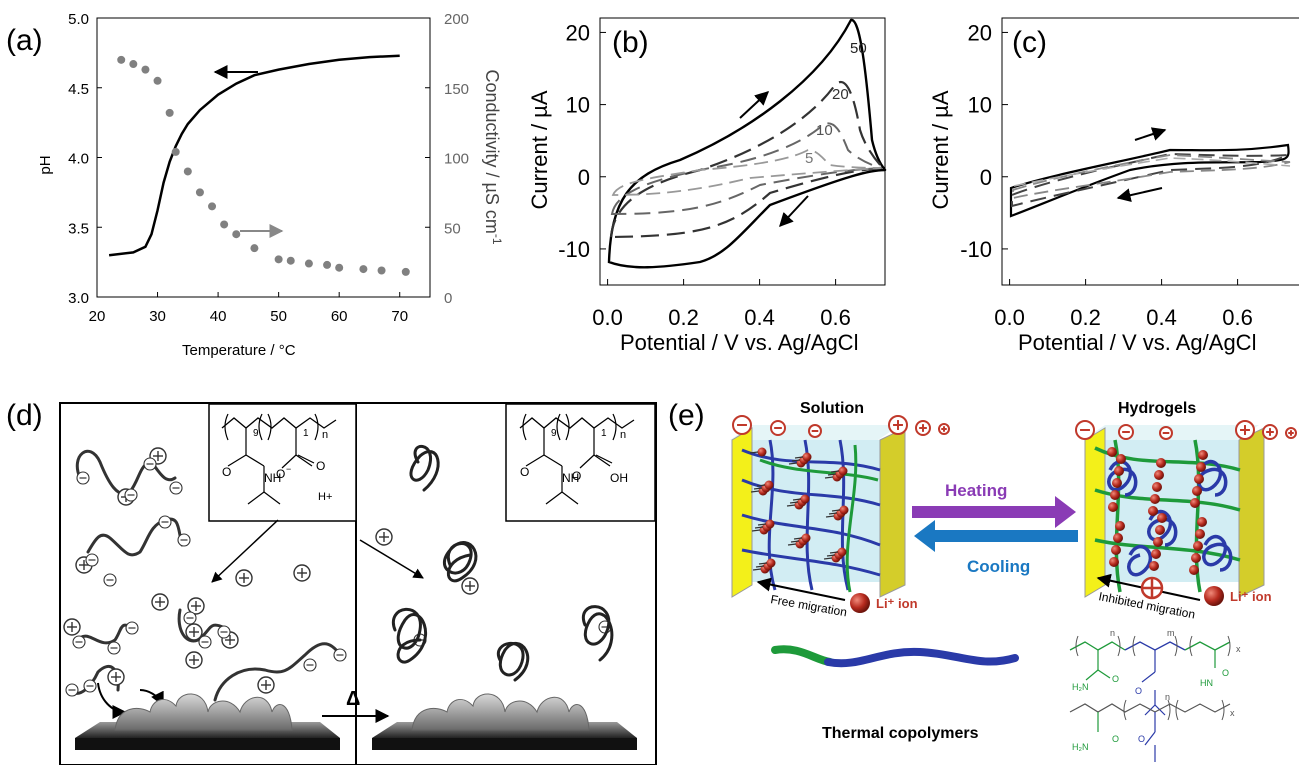 The height and width of the screenshot is (765, 1299). I want to click on heating-arrow, so click(994, 512).